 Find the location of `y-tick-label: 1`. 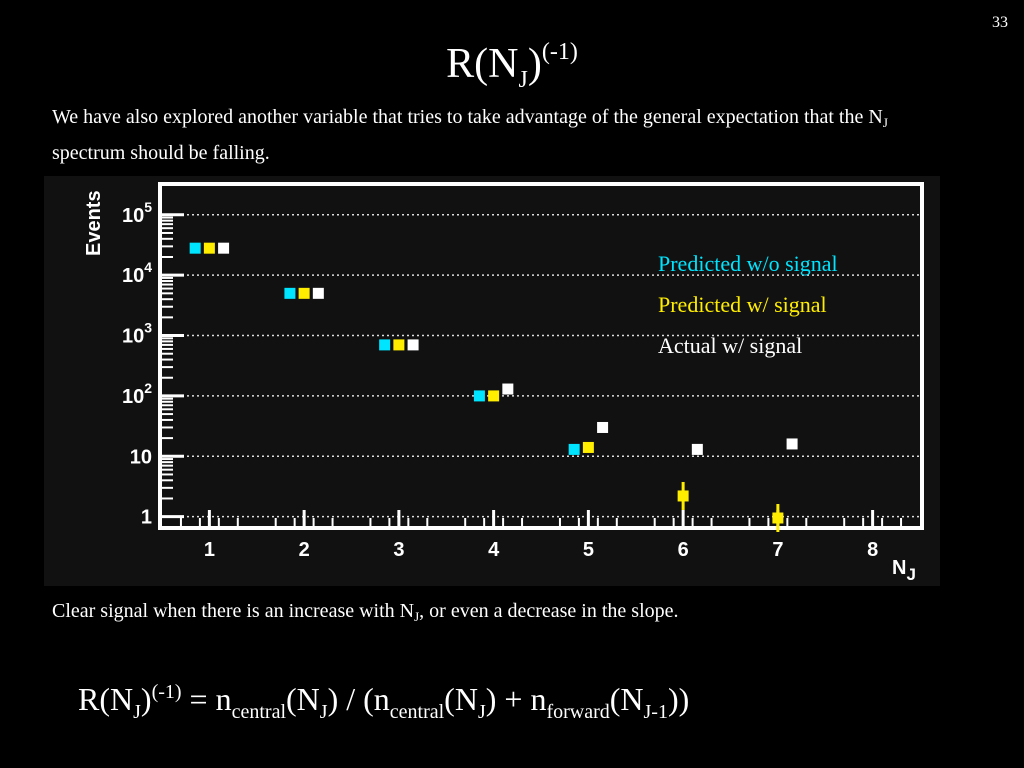

y-tick-label: 1 is located at coordinates (146, 518).